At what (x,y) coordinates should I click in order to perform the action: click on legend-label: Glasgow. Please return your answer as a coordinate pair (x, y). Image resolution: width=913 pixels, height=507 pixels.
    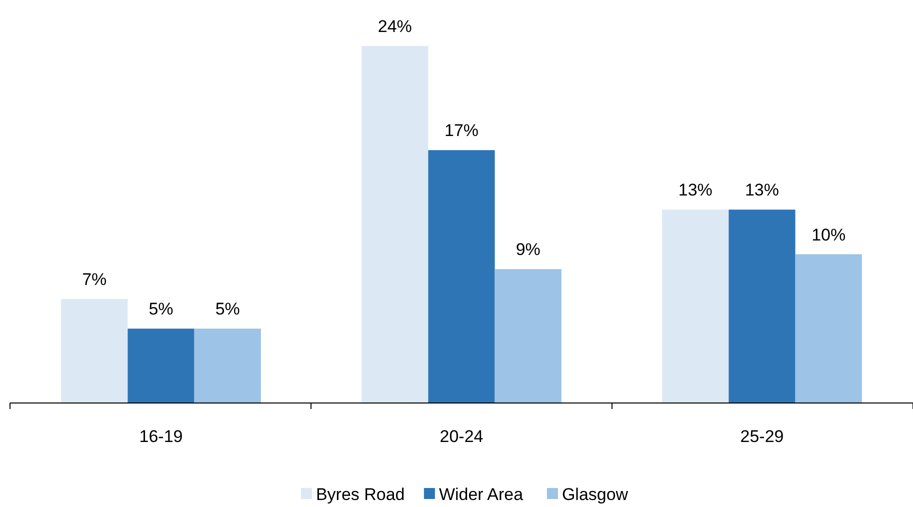
    Looking at the image, I should click on (595, 494).